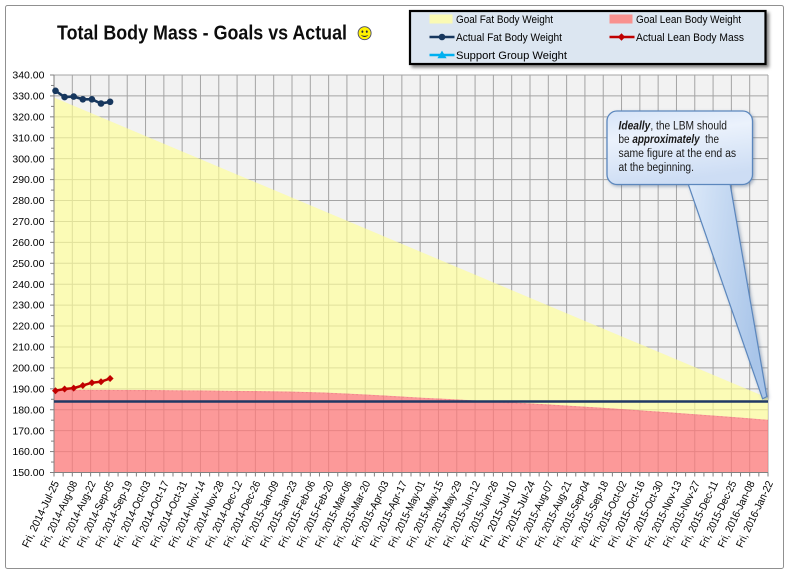  I want to click on svg-text: Support Group Weight, so click(511, 56).